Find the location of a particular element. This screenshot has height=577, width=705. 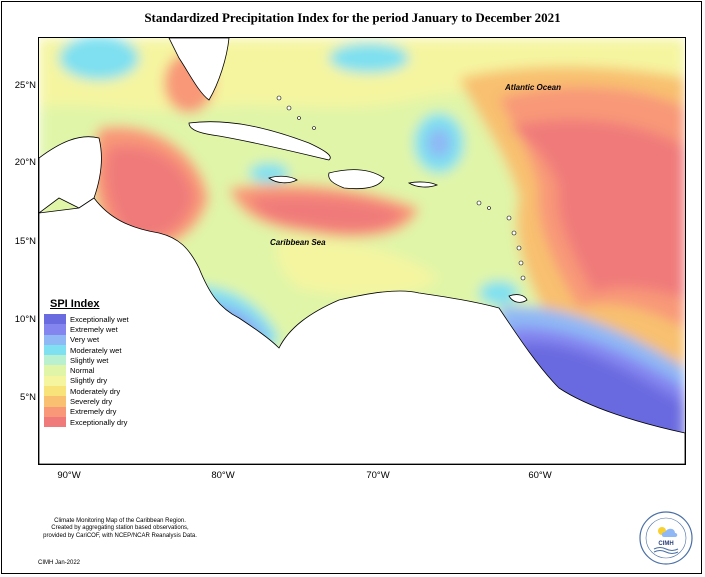

legend-label: Extremely dry is located at coordinates (93, 412).